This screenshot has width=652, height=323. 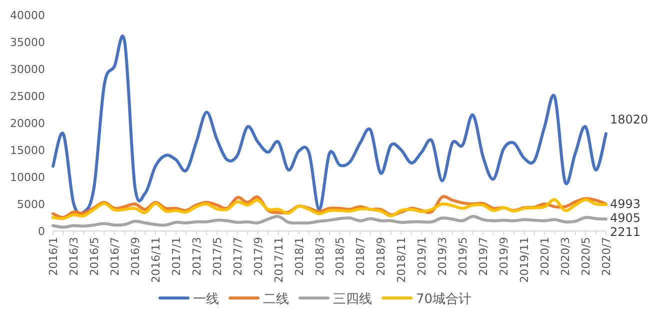 What do you see at coordinates (176, 256) in the screenshot?
I see `x-tick-label: 2017/1` at bounding box center [176, 256].